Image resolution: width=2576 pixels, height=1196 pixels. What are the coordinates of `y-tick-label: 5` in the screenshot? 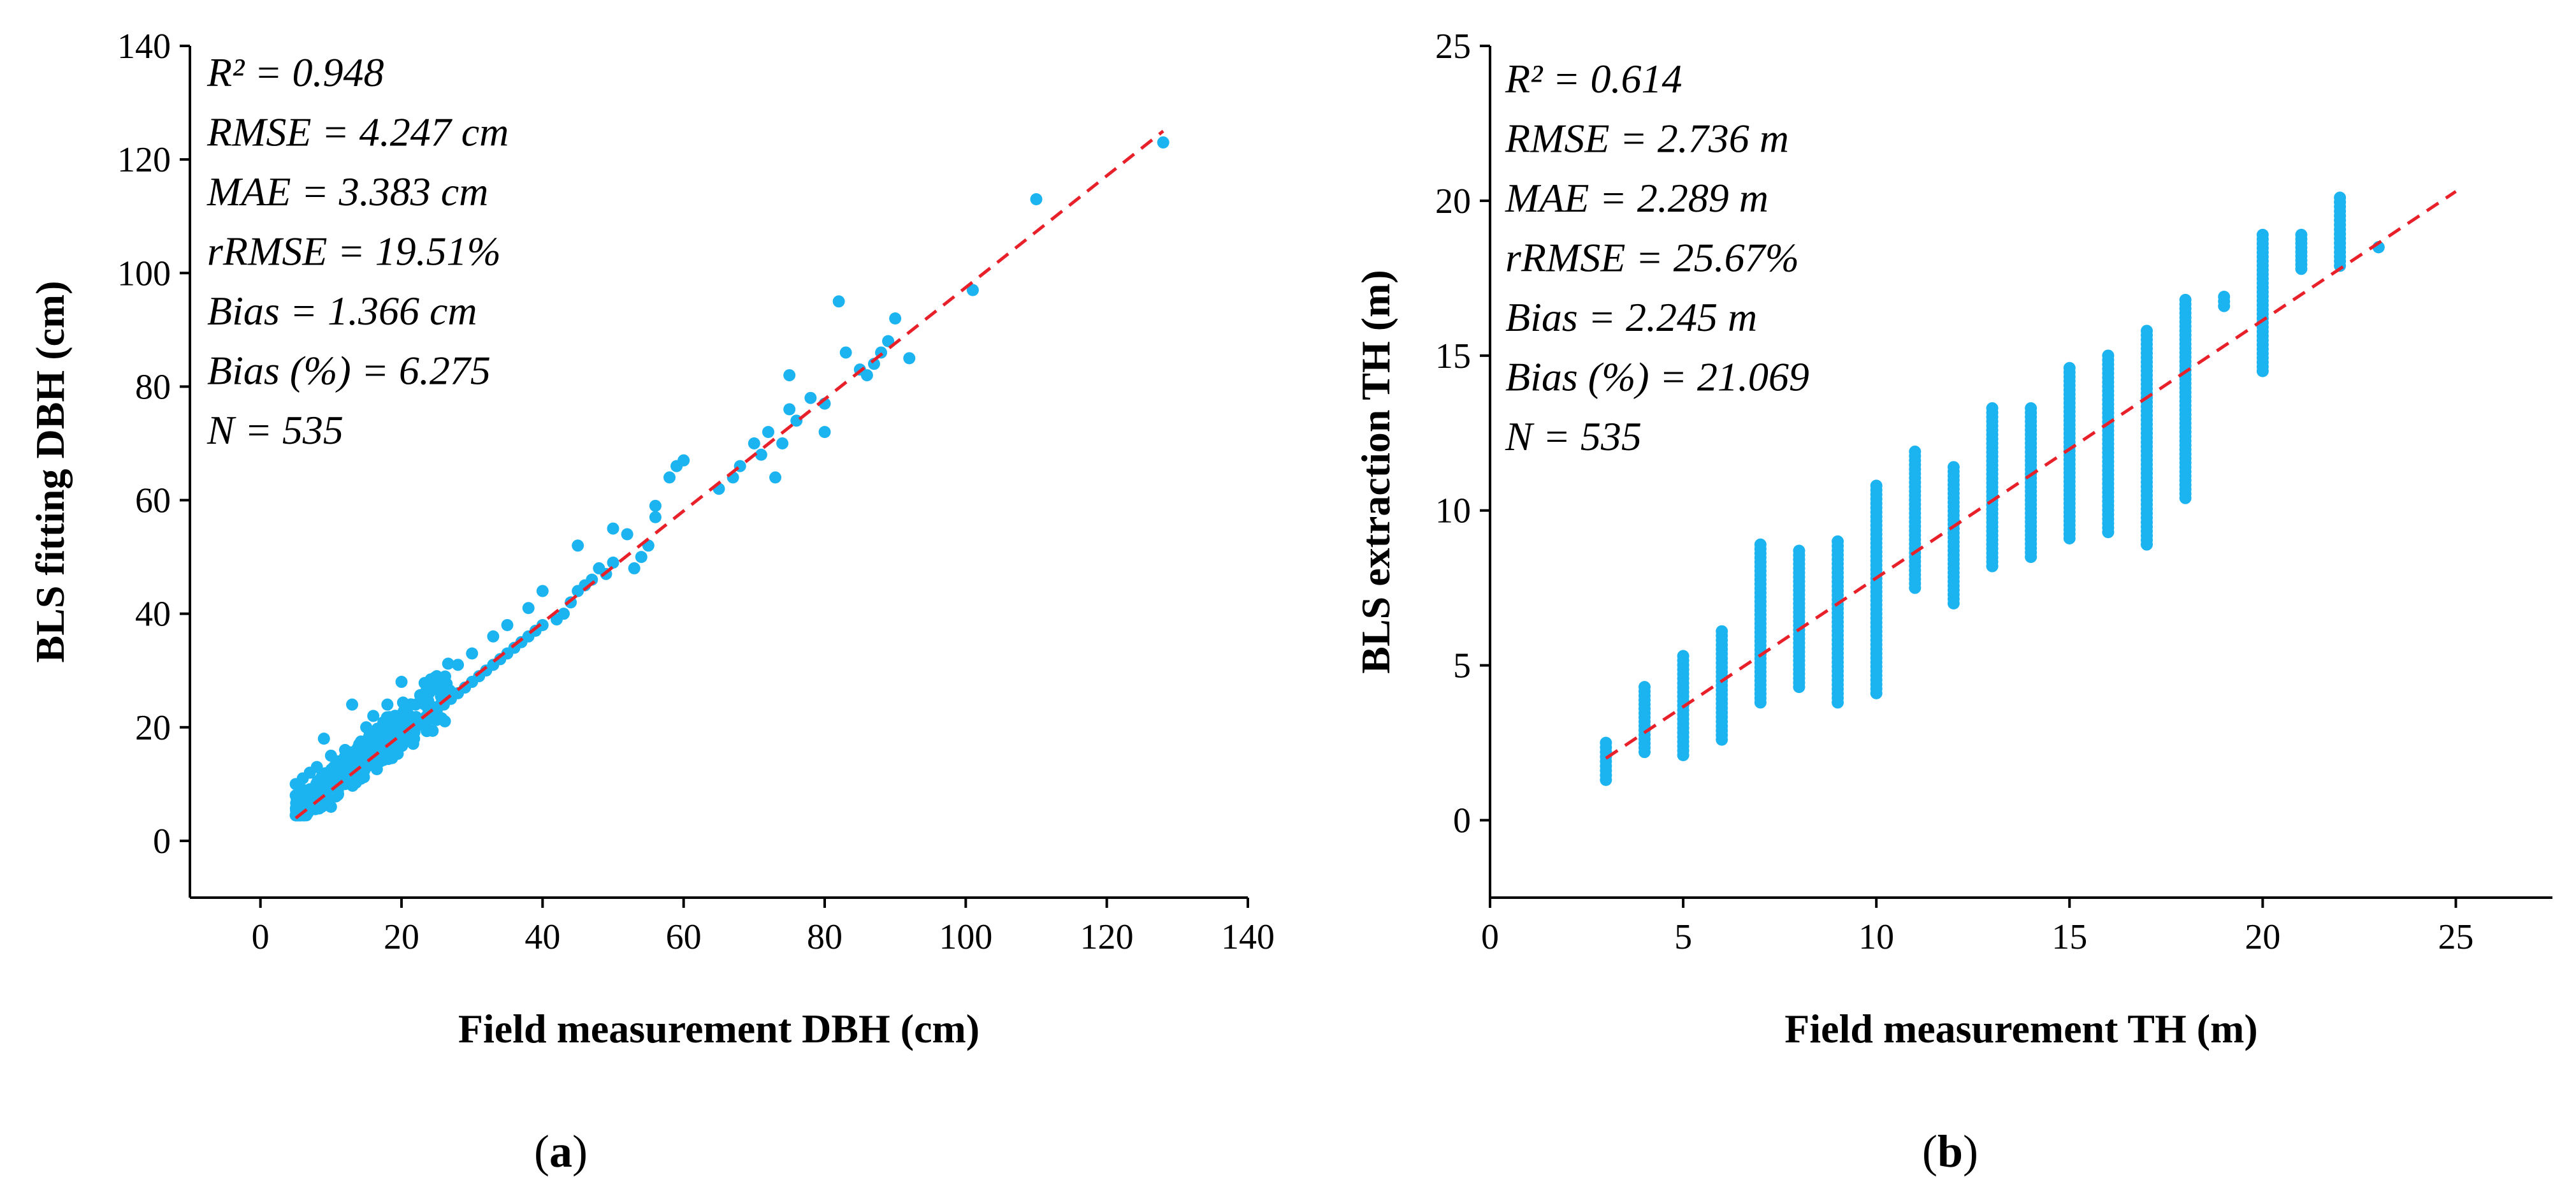 It's located at (1462, 666).